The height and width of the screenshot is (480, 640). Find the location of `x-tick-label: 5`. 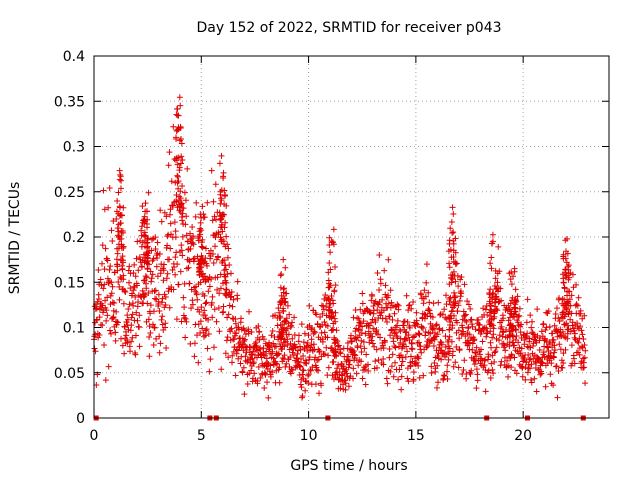

x-tick-label: 5 is located at coordinates (201, 436).